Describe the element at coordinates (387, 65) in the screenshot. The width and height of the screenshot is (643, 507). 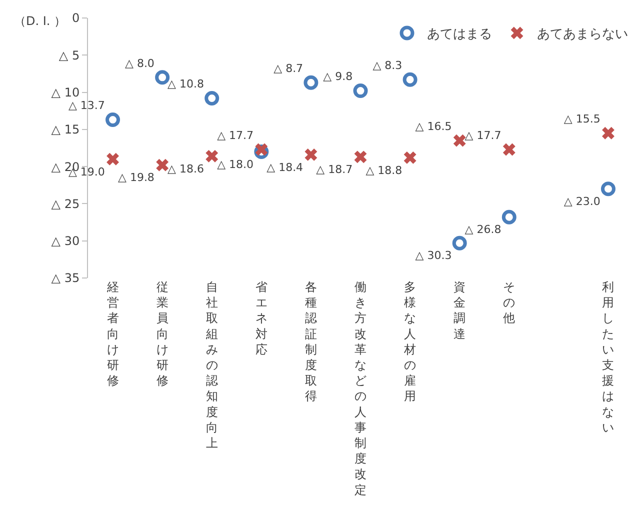
I see `data-label: △ 8.3` at that location.